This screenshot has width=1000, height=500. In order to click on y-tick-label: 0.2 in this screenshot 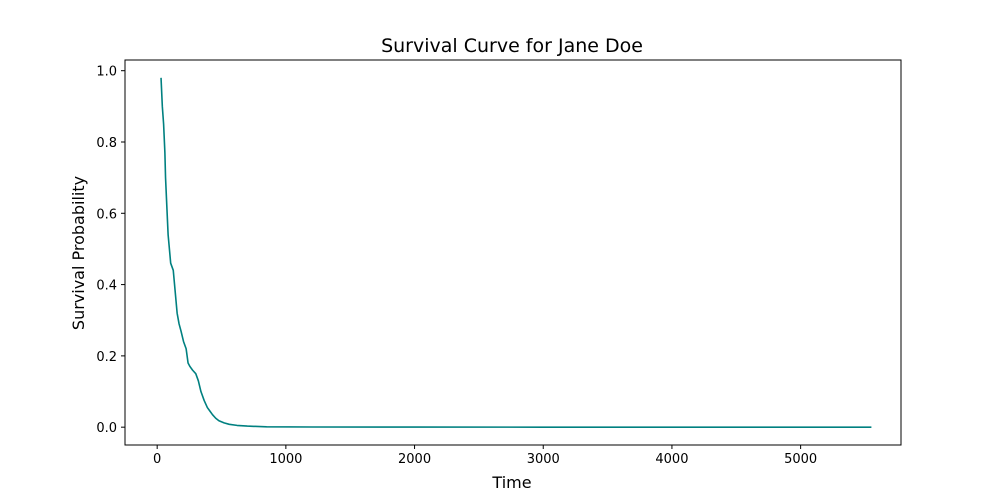, I will do `click(106, 357)`.